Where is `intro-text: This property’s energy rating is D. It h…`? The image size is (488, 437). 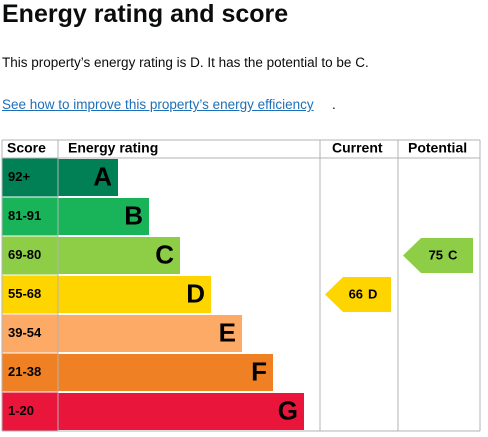 intro-text: This property’s energy rating is D. It h… is located at coordinates (185, 62).